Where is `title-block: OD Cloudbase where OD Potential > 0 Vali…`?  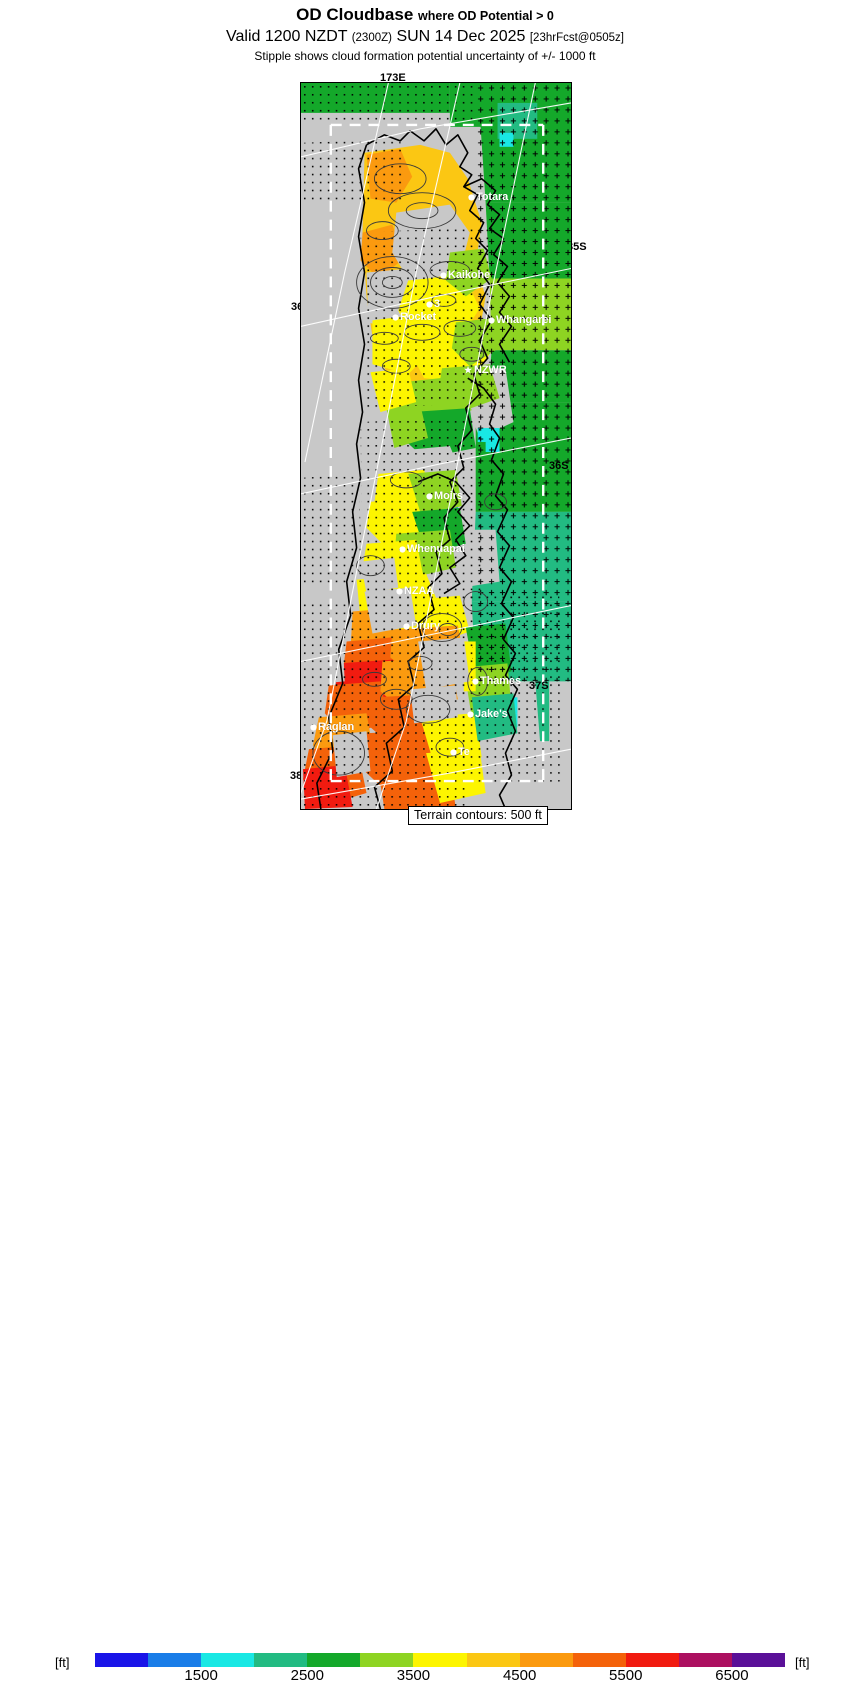 title-block: OD Cloudbase where OD Potential > 0 Vali… is located at coordinates (425, 31).